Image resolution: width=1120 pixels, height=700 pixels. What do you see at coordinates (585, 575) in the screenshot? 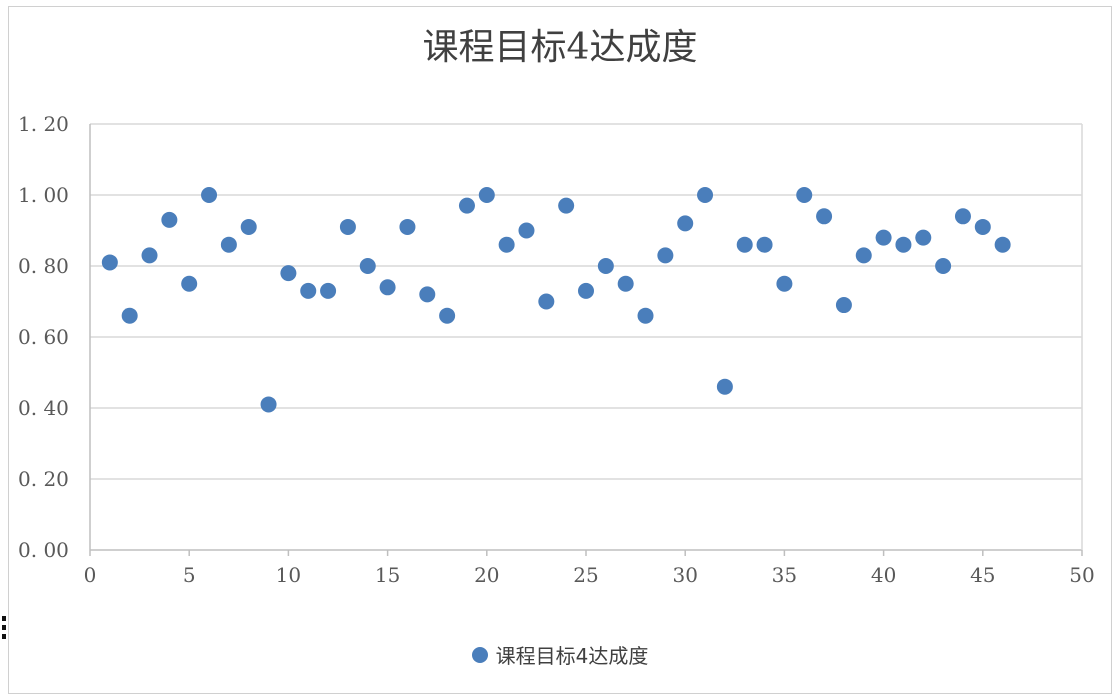
I see `x-tick-label: 25` at bounding box center [585, 575].